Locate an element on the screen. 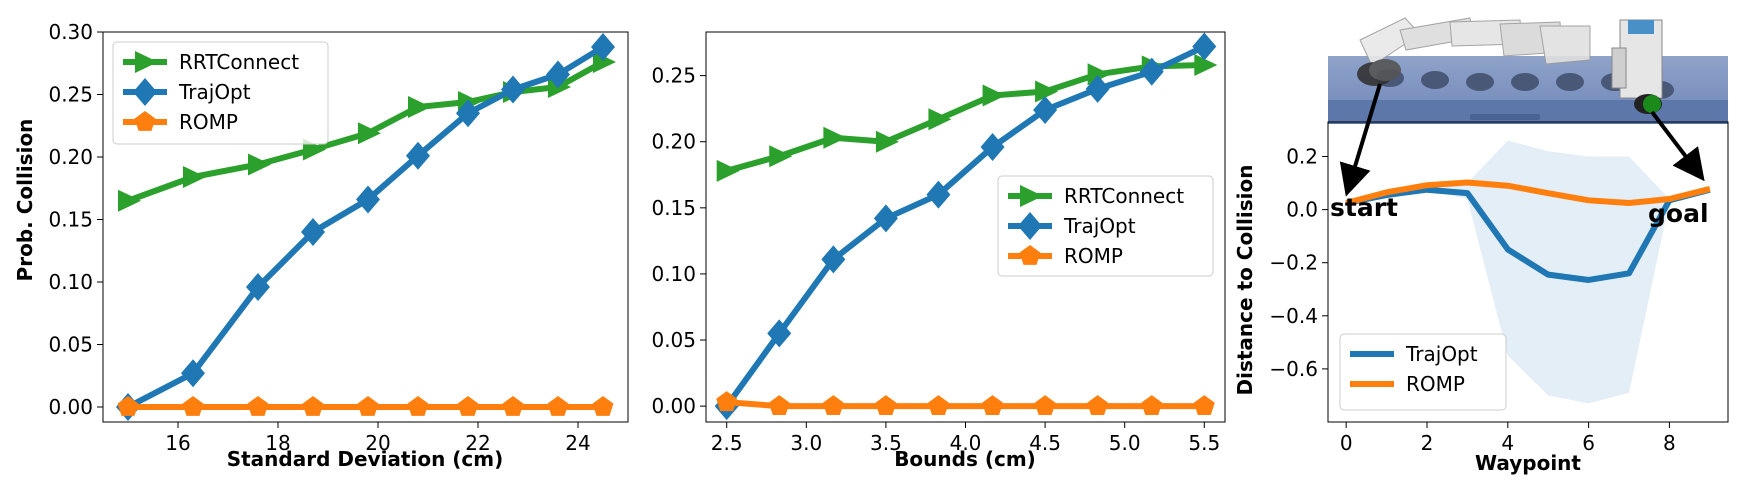 The width and height of the screenshot is (1753, 497). x-axis-label: Bounds (cm) is located at coordinates (965, 459).